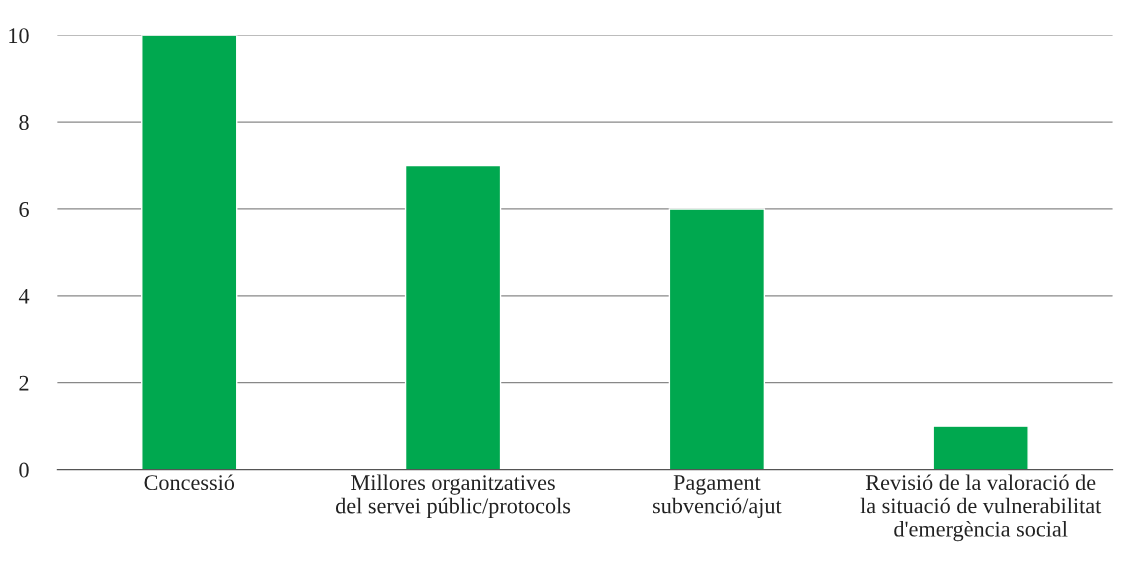 The image size is (1147, 587). Describe the element at coordinates (24, 209) in the screenshot. I see `y-tick-label: 6` at that location.